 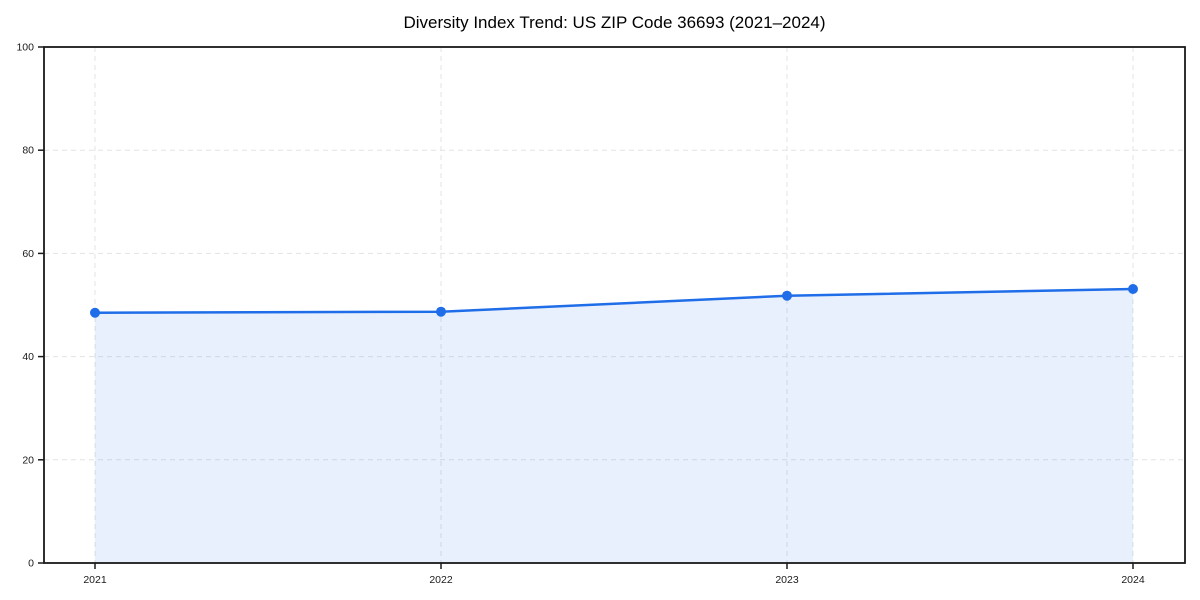 I want to click on data-point-2024, so click(x=1133, y=289).